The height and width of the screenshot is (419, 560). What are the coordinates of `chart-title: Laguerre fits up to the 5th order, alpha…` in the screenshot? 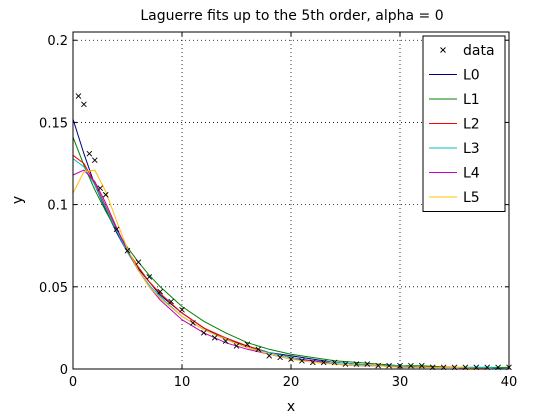 It's located at (291, 16).